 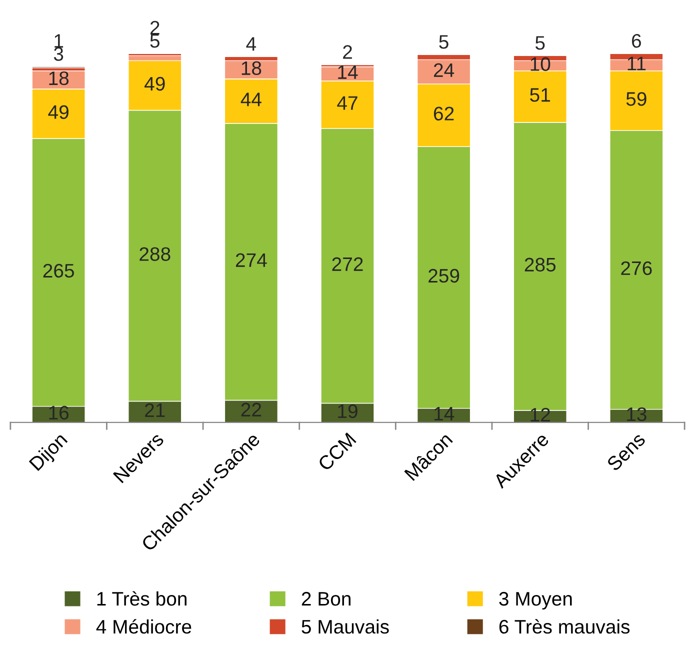 What do you see at coordinates (251, 260) in the screenshot?
I see `data-label: 274` at bounding box center [251, 260].